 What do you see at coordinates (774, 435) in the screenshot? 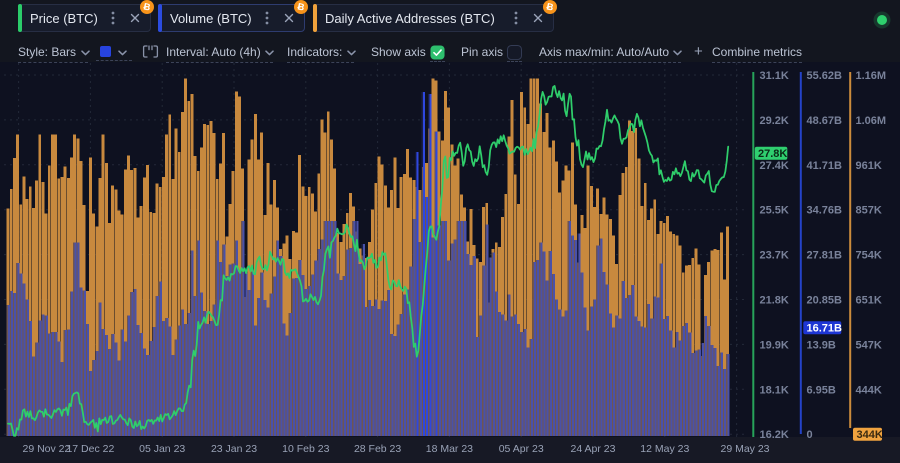
I see `svg-text: 16.2K` at bounding box center [774, 435].